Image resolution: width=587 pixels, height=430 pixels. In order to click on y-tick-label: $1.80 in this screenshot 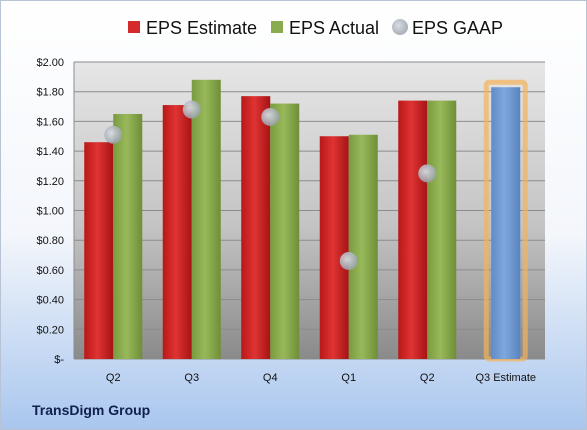, I will do `click(50, 93)`.